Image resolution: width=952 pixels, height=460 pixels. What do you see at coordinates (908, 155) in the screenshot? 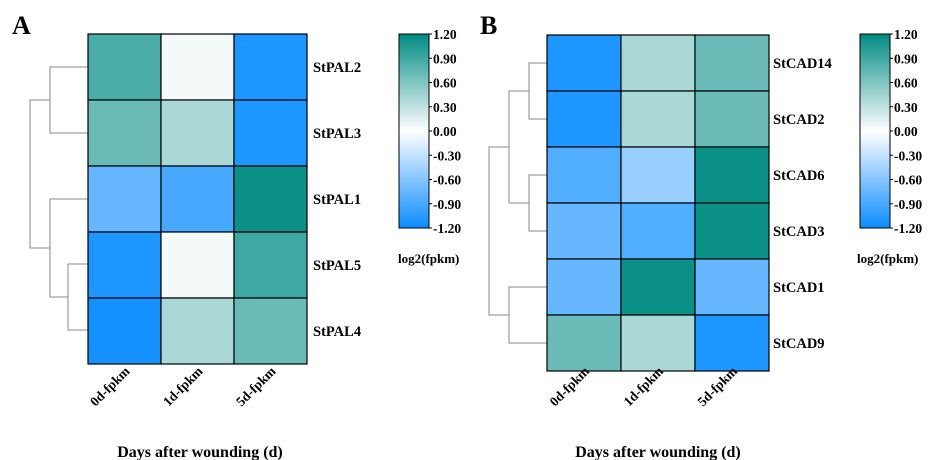
I see `panel-b-colorbar-tick-label: -0.30` at bounding box center [908, 155].